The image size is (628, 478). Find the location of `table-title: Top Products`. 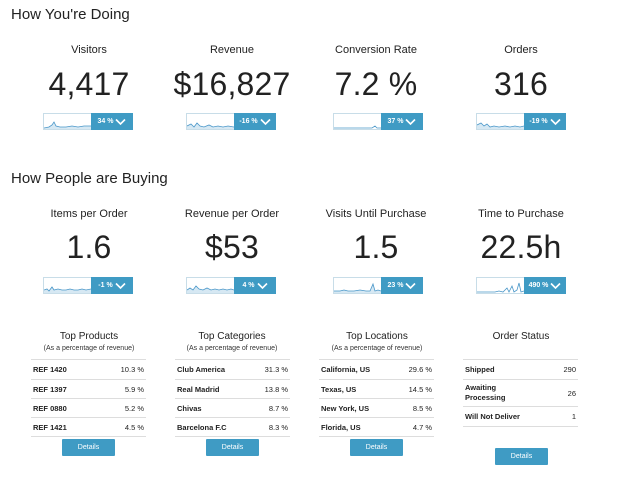

table-title: Top Products is located at coordinates (89, 336).